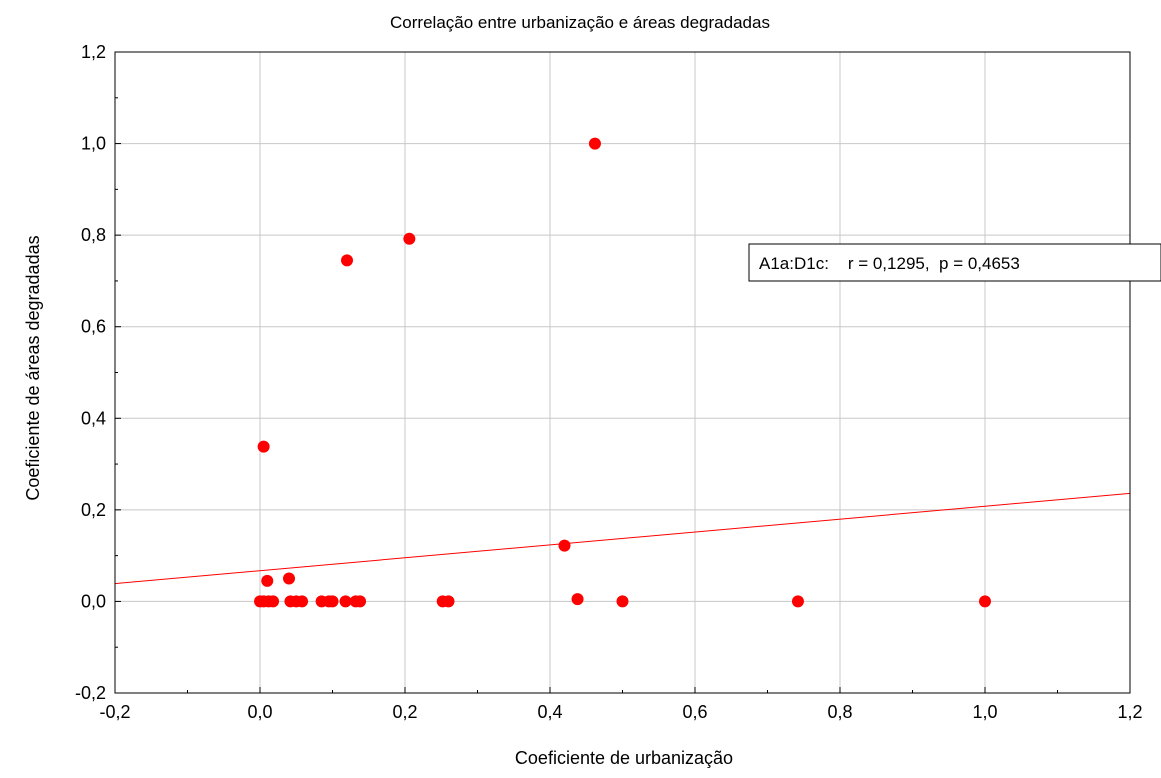 The width and height of the screenshot is (1161, 778). What do you see at coordinates (404, 712) in the screenshot?
I see `x-tick-label: 0,2` at bounding box center [404, 712].